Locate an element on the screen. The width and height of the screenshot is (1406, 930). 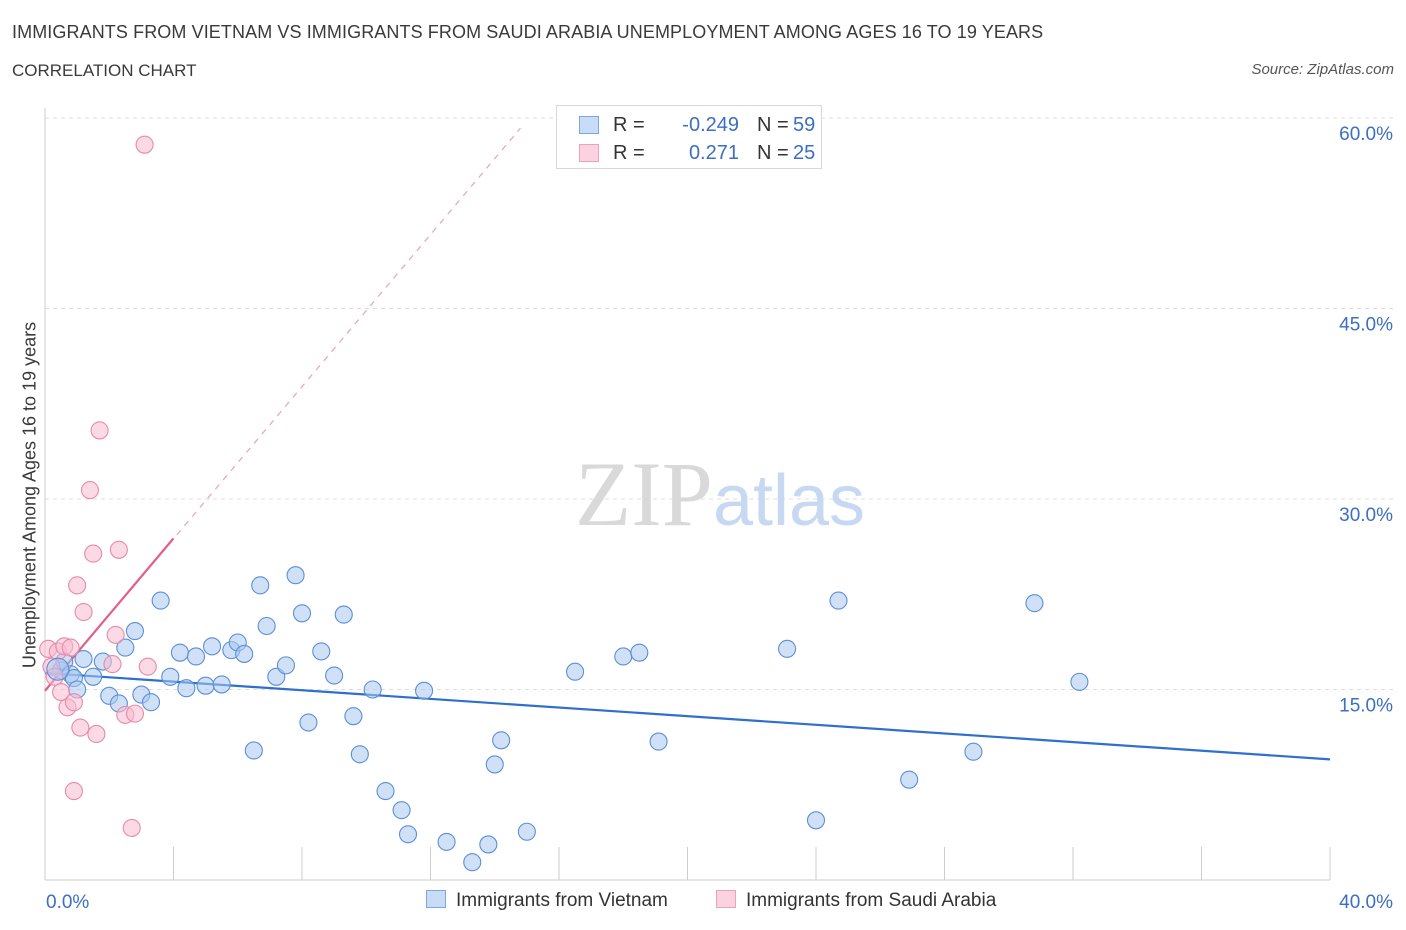
source-credit: Source: ZipAtlas.com is located at coordinates (1322, 69).